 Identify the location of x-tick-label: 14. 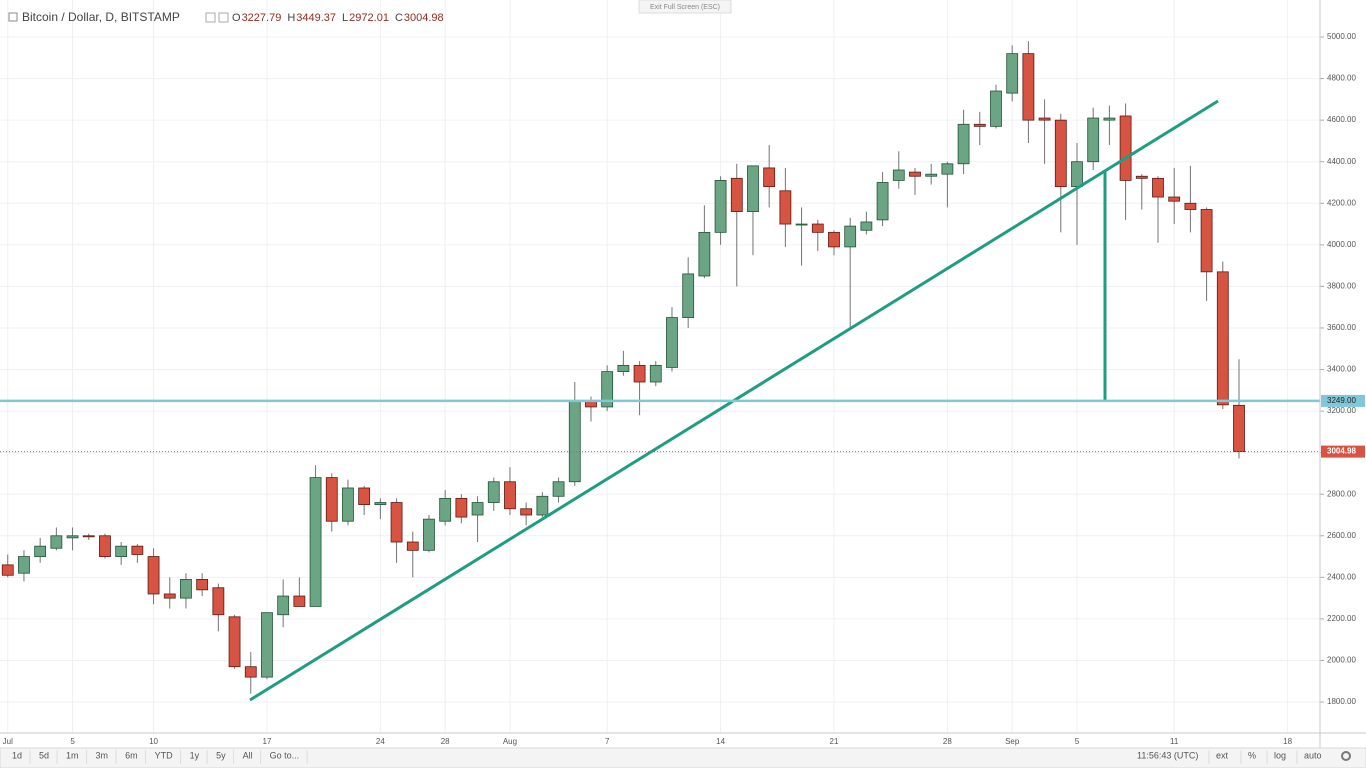
(720, 741).